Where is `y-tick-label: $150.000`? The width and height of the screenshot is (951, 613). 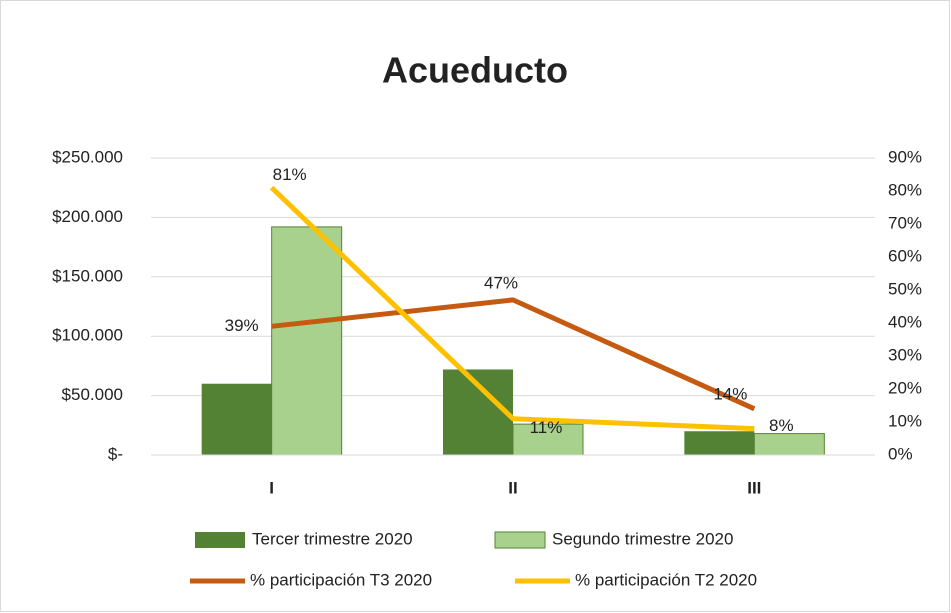
y-tick-label: $150.000 is located at coordinates (87, 275).